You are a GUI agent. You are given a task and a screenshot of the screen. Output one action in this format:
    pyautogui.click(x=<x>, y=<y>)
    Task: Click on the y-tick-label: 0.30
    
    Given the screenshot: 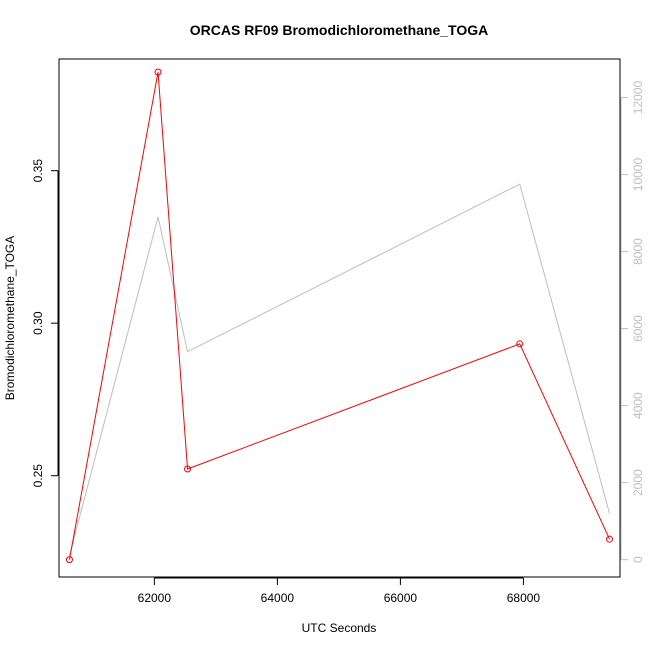 What is the action you would take?
    pyautogui.click(x=38, y=323)
    